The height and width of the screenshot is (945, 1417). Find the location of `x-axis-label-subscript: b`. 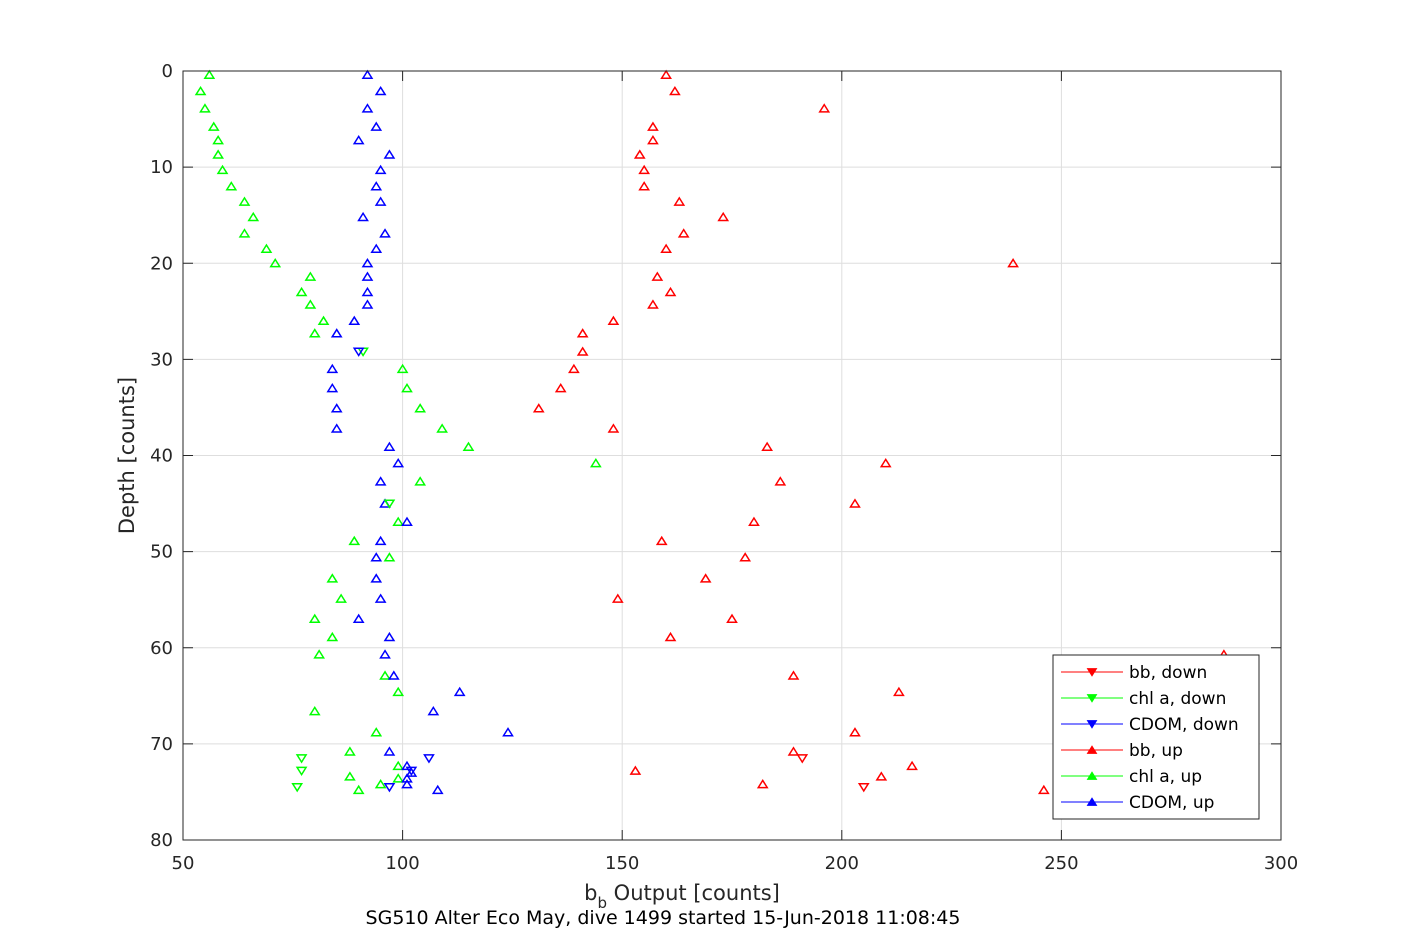

x-axis-label-subscript: b is located at coordinates (602, 903).